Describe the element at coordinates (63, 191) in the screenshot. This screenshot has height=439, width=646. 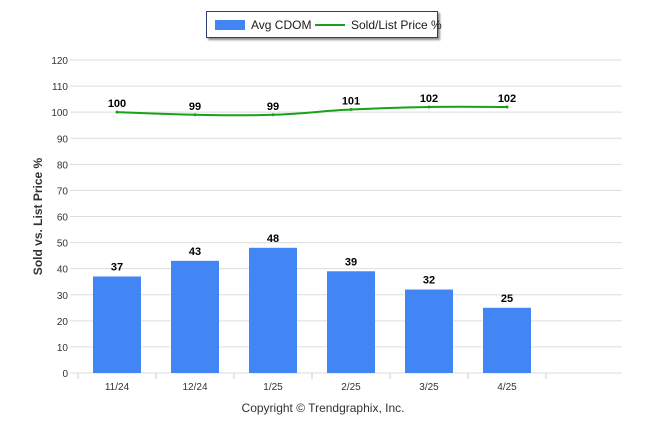
I see `y-tick-label: 70` at that location.